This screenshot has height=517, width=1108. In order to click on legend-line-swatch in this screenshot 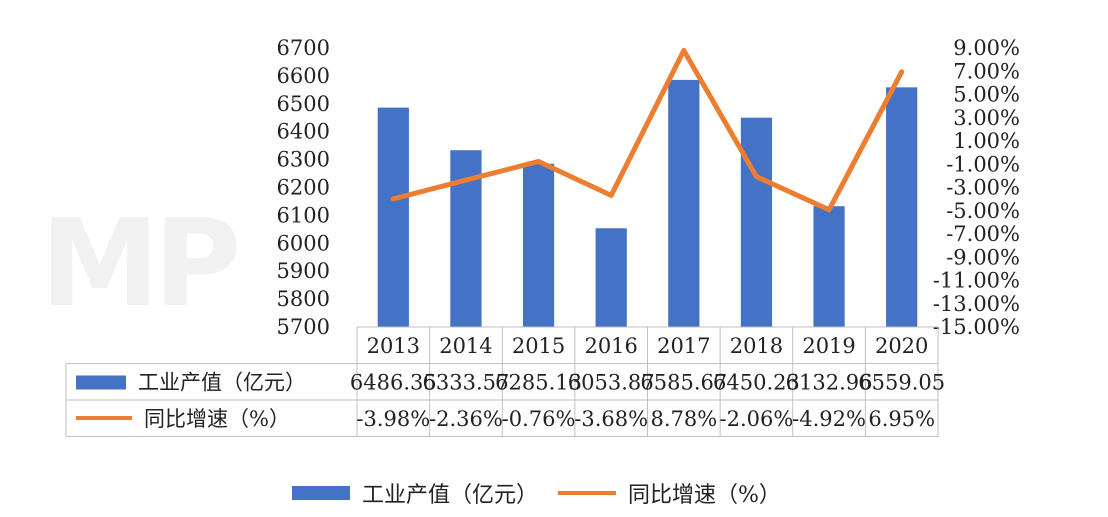, I will do `click(587, 493)`.